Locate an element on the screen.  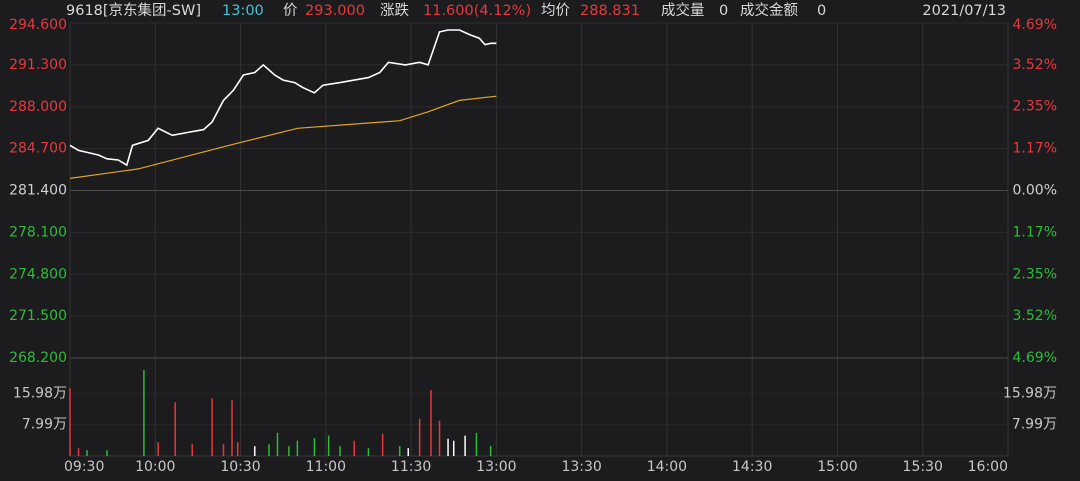
volume: 0 is located at coordinates (723, 11).